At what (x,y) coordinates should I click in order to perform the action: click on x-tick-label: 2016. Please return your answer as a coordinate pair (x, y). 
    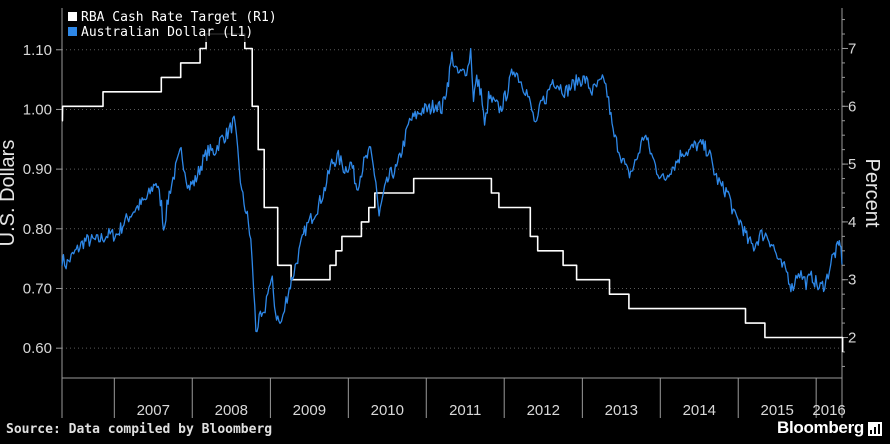
    Looking at the image, I should click on (828, 410).